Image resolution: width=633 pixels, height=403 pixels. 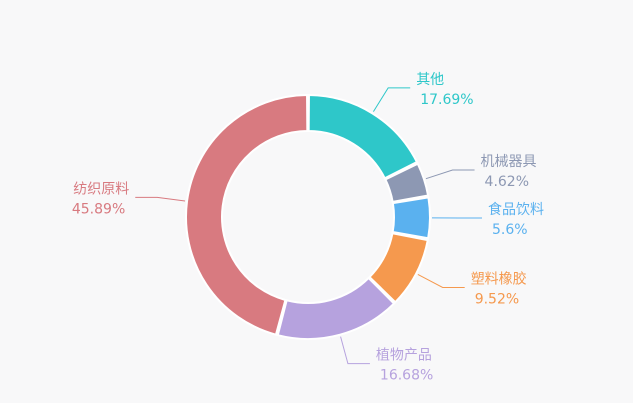 I want to click on slice-label-percent-1: 4.62%, so click(x=507, y=182).